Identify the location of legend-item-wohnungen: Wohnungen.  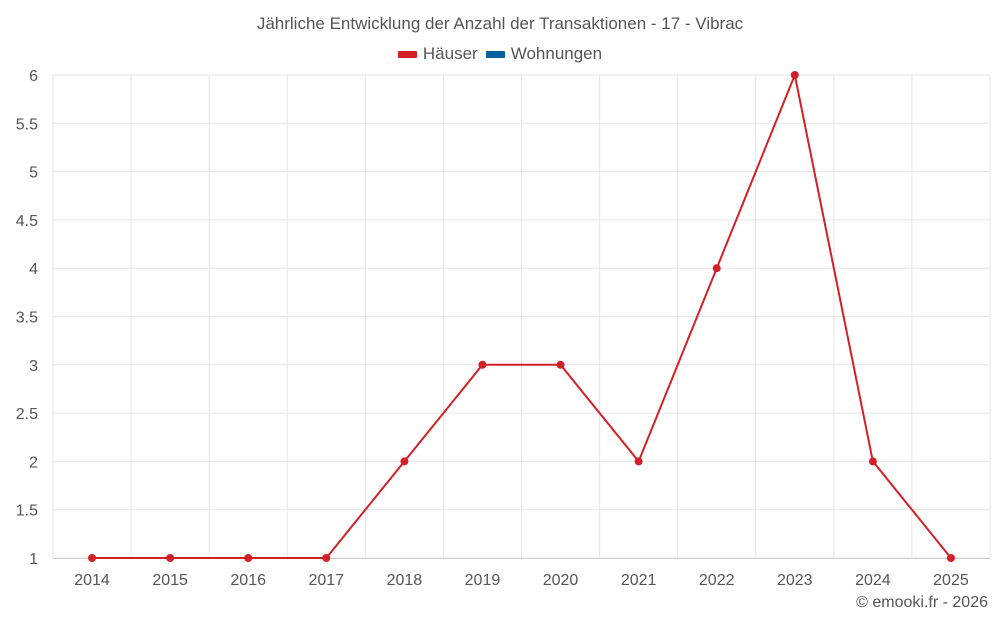
(544, 54).